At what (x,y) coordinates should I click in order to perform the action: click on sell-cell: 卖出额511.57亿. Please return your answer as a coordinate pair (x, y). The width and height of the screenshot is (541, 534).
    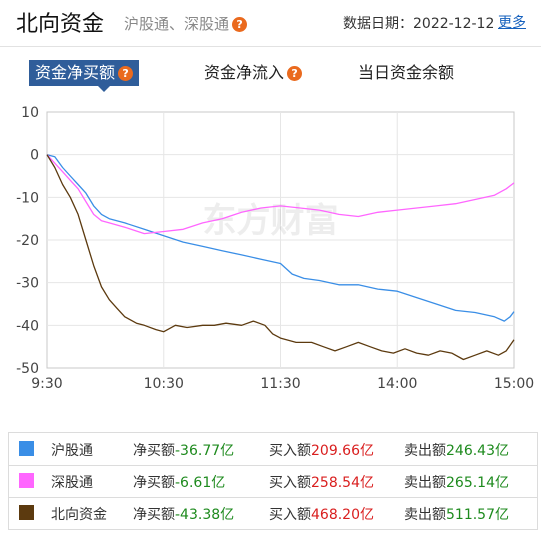
    Looking at the image, I should click on (456, 514).